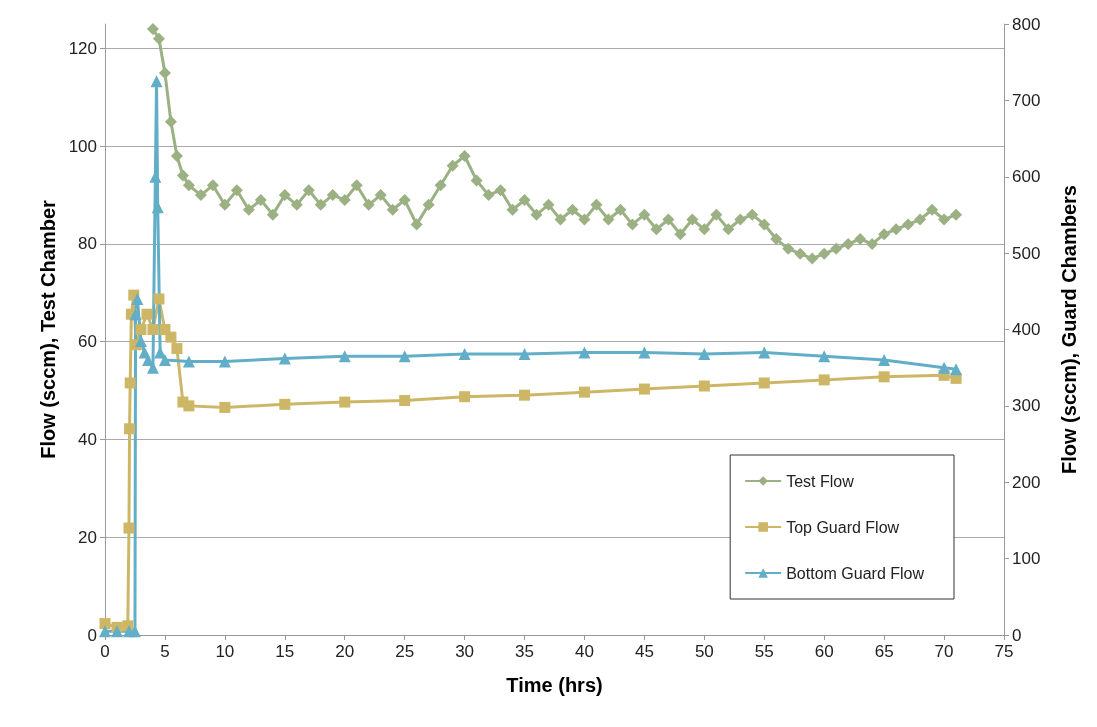  What do you see at coordinates (345, 651) in the screenshot?
I see `x-tick-label: 20` at bounding box center [345, 651].